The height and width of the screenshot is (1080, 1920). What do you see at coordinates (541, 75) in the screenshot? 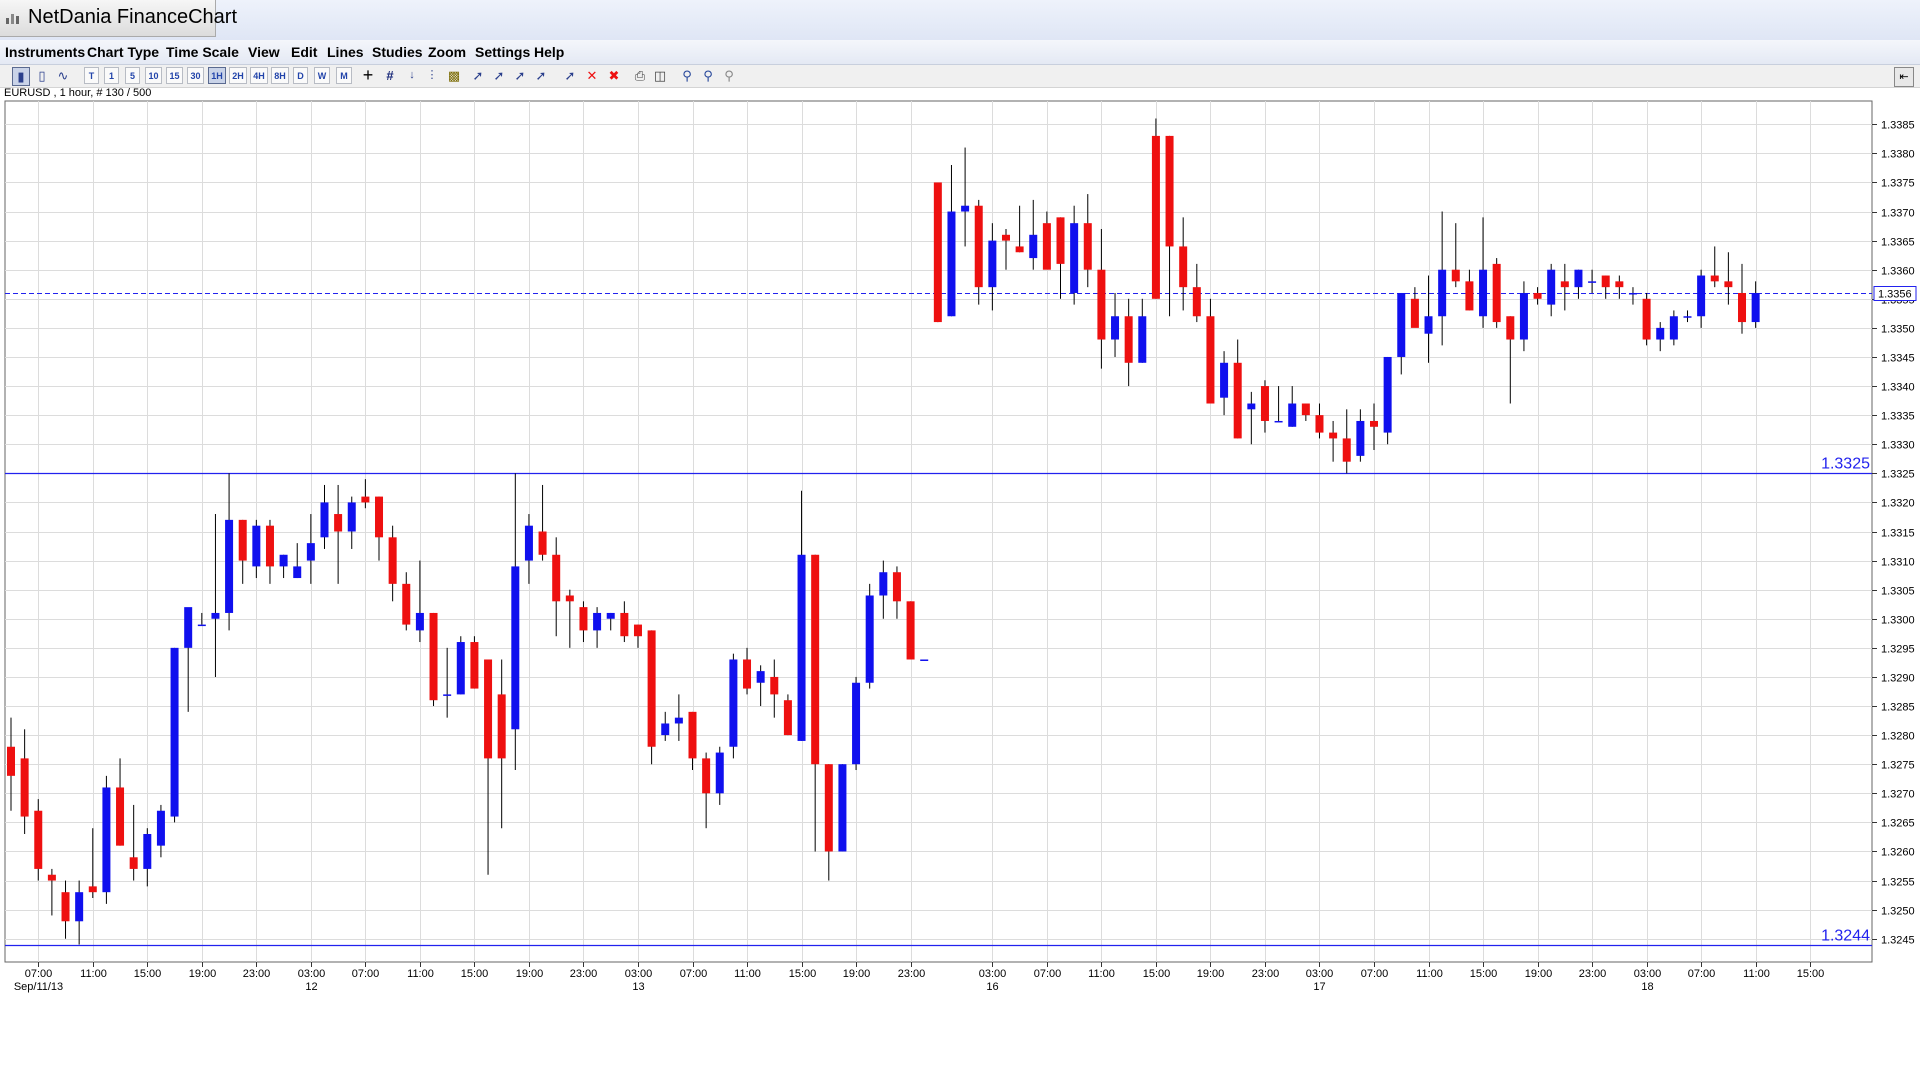
I see `fibonacci-icon: ➚` at bounding box center [541, 75].